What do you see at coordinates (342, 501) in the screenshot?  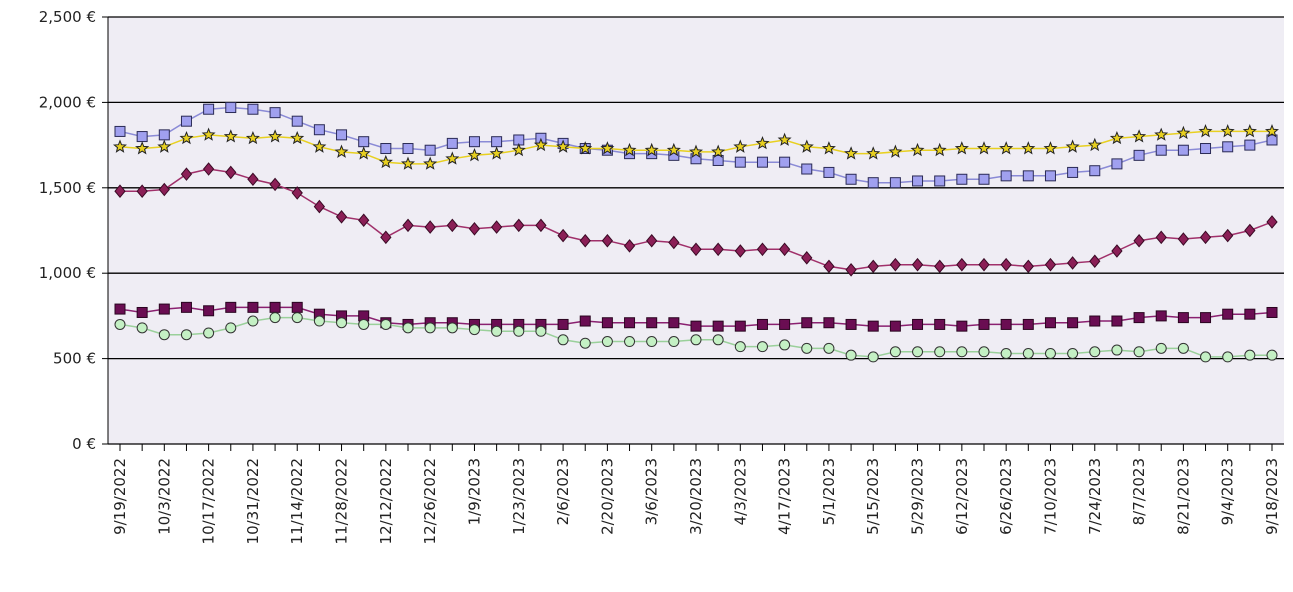 I see `x-tick-label: 11/28/2022` at bounding box center [342, 501].